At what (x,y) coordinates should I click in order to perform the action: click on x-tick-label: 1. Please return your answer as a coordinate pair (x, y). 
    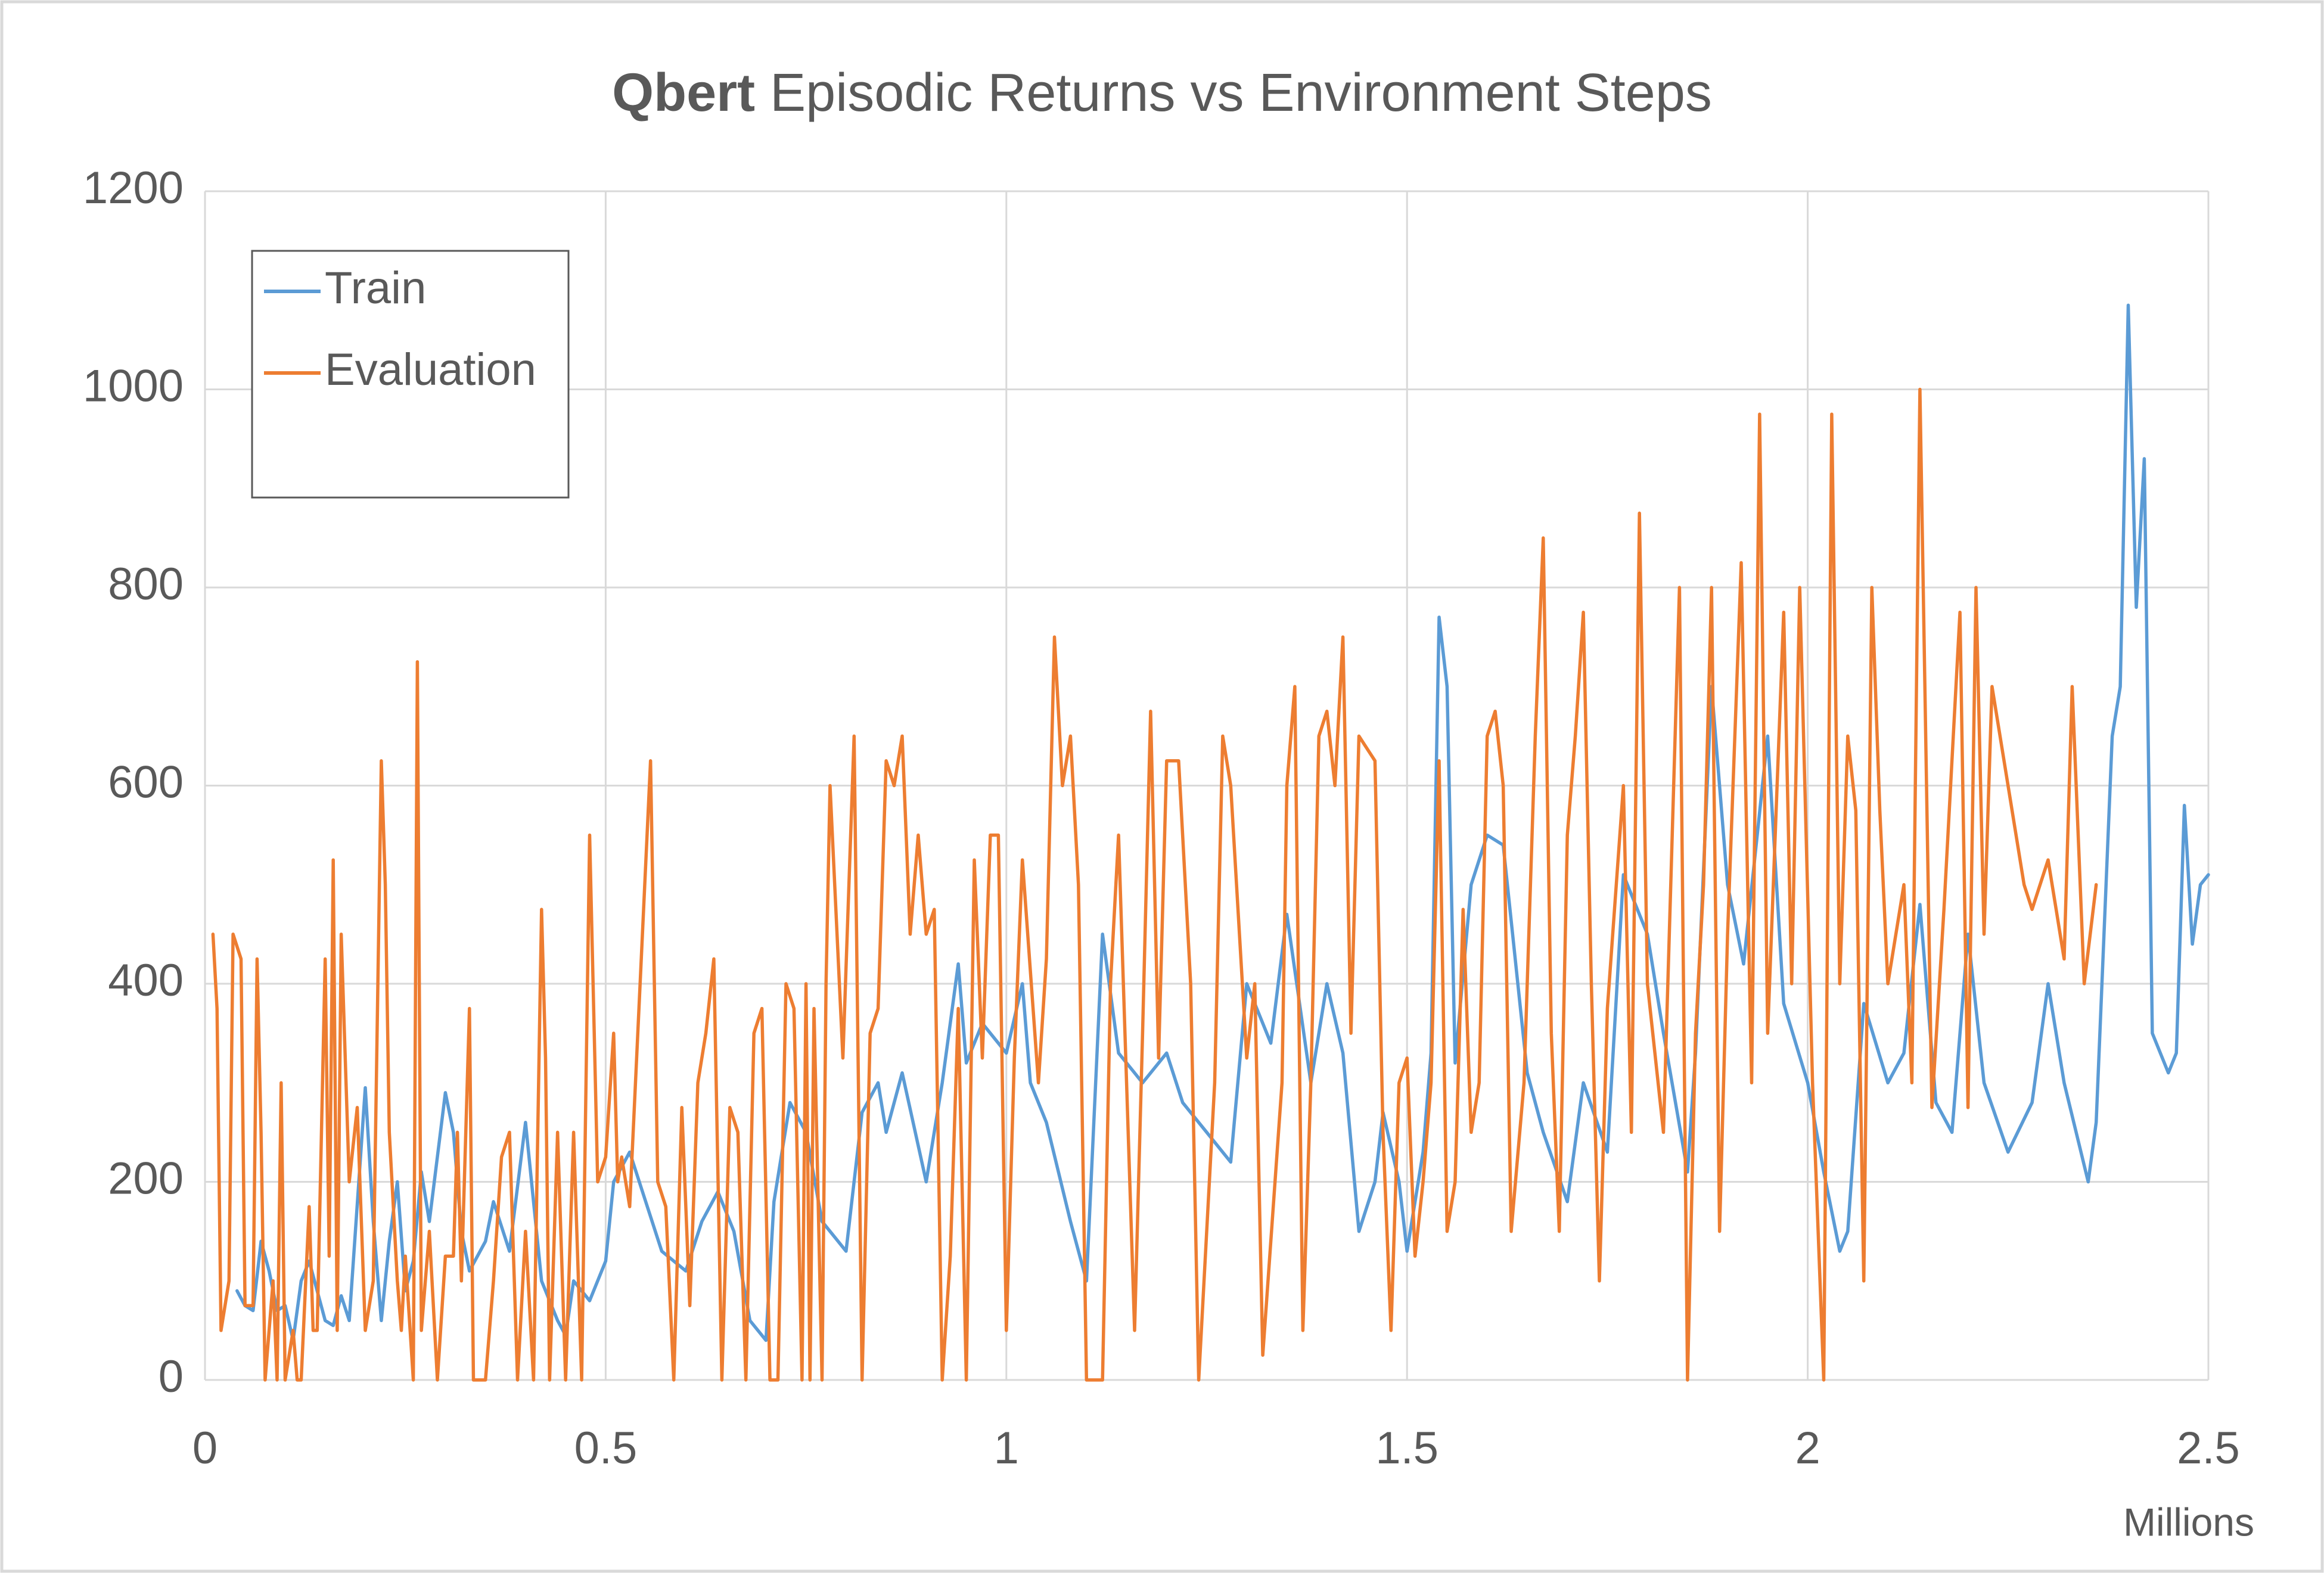
    Looking at the image, I should click on (1006, 1448).